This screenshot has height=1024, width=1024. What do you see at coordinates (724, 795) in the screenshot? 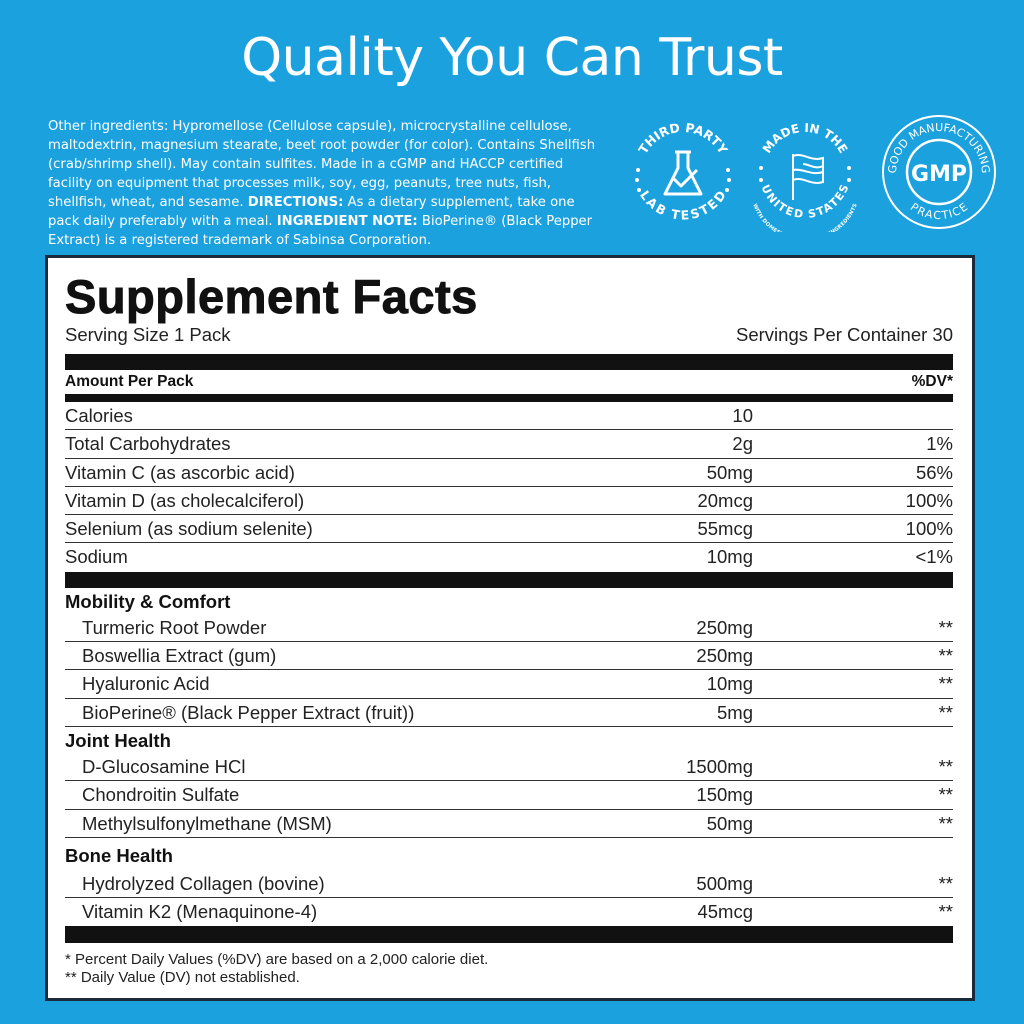
I see `nutrient-amount: 150mg` at bounding box center [724, 795].